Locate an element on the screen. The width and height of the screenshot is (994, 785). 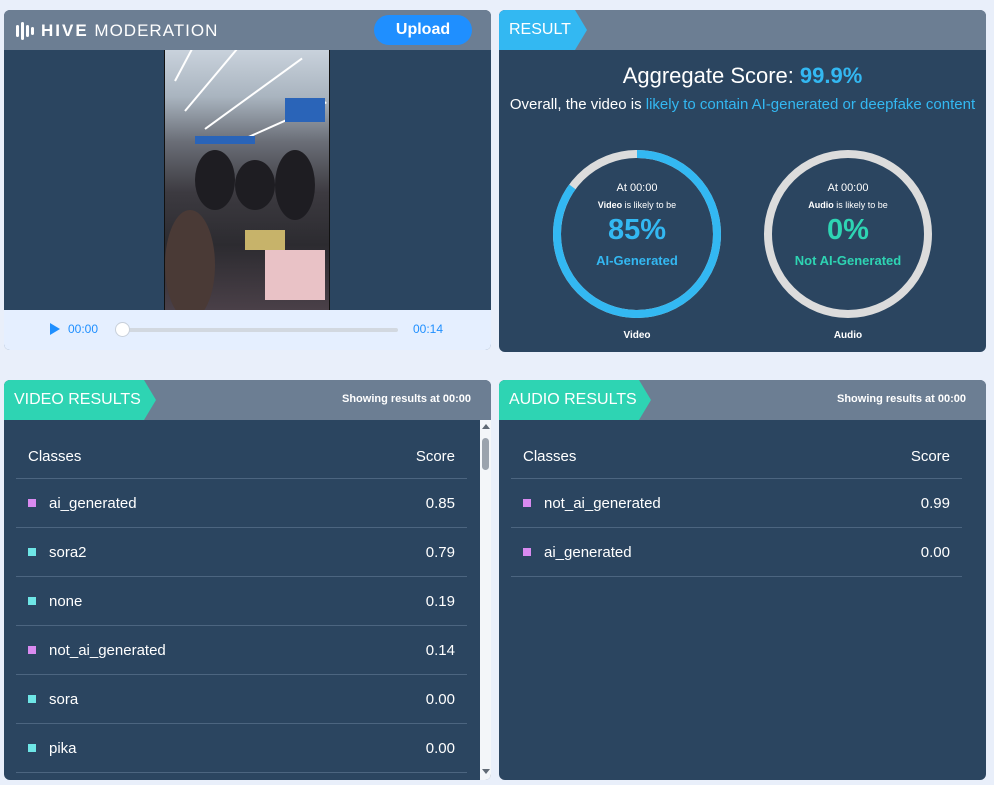
duration-time: 00:14 is located at coordinates (428, 329).